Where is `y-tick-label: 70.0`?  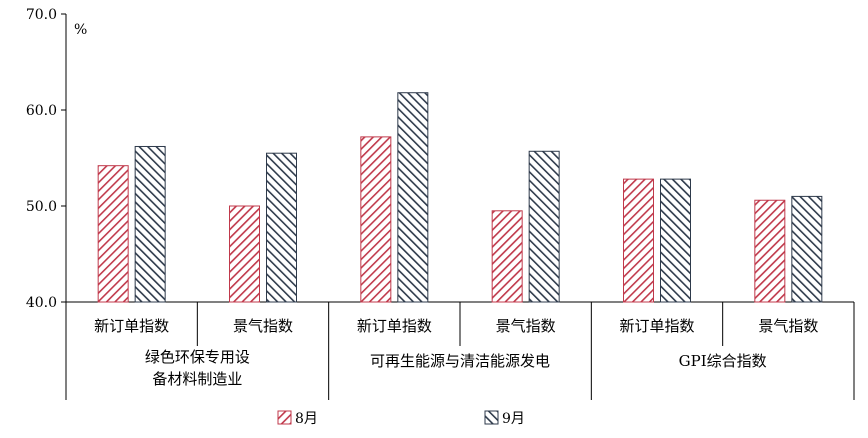
y-tick-label: 70.0 is located at coordinates (41, 15).